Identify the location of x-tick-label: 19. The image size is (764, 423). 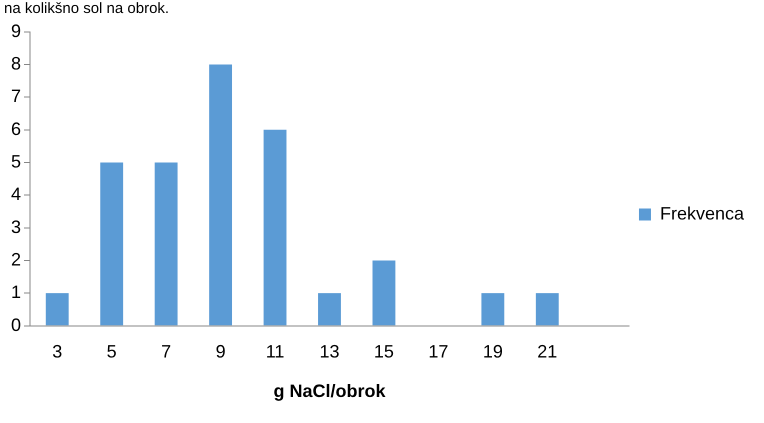
(492, 352).